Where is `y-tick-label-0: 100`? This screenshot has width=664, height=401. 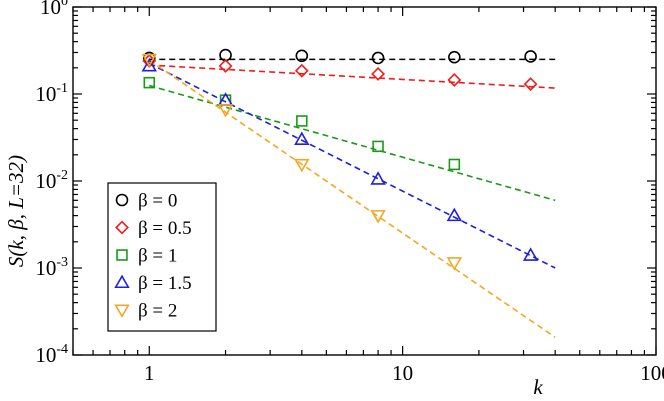 y-tick-label-0: 100 is located at coordinates (54, 9).